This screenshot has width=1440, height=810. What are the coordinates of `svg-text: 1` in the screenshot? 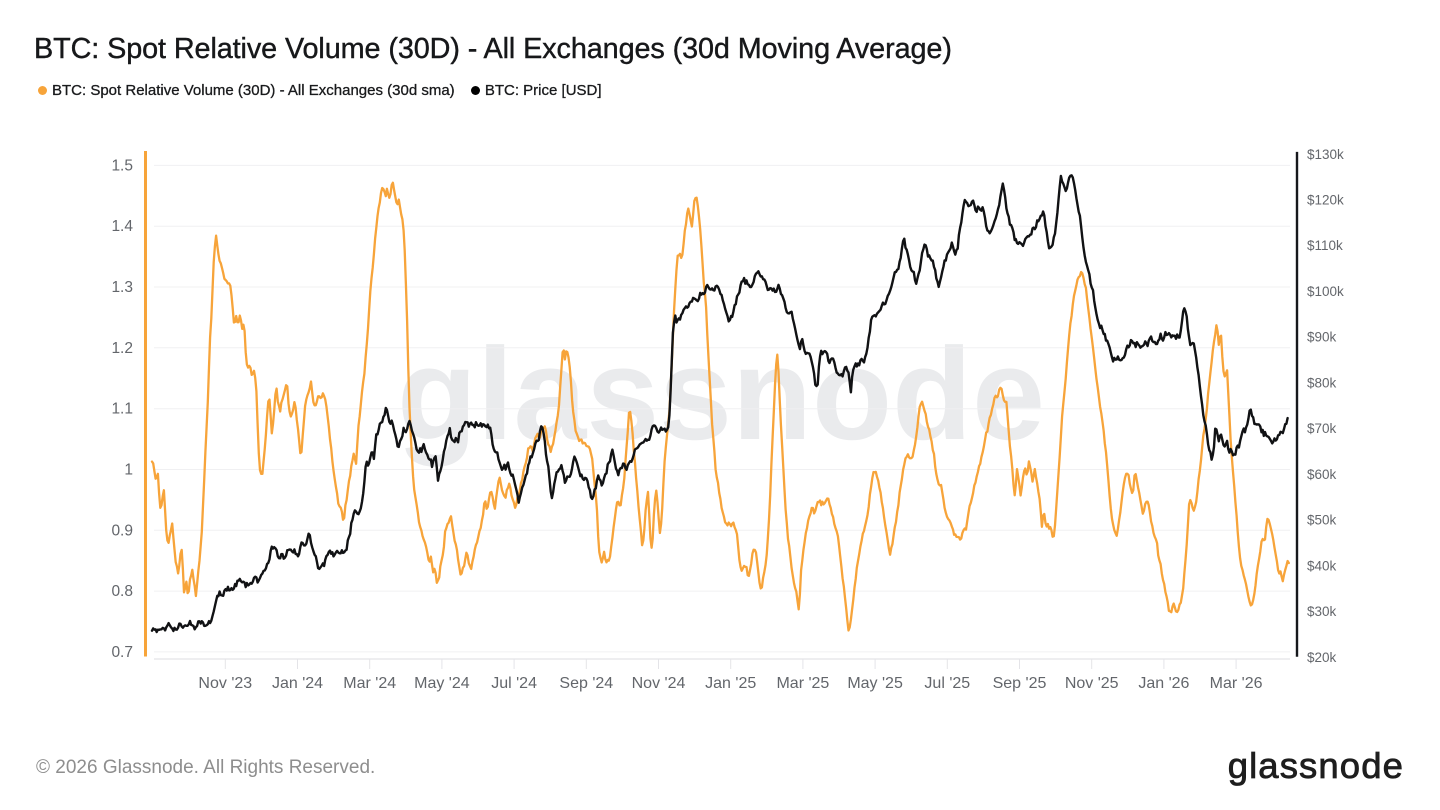 It's located at (128, 470).